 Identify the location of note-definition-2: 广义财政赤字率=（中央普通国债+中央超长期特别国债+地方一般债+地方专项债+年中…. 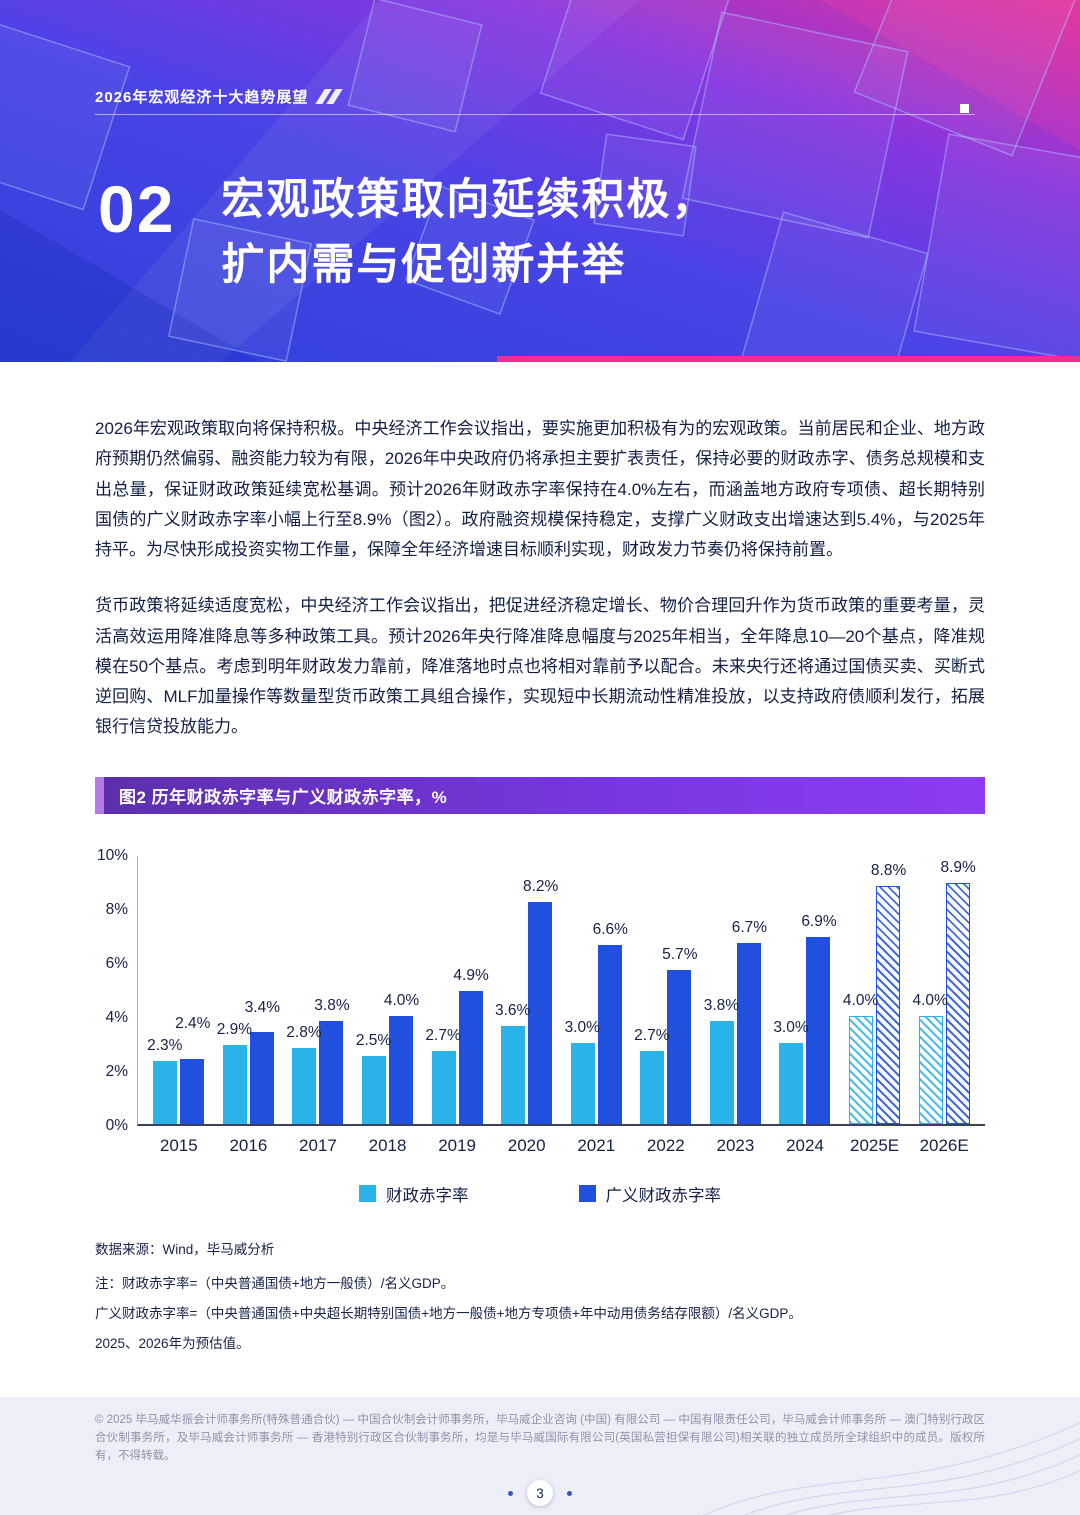
(448, 1313).